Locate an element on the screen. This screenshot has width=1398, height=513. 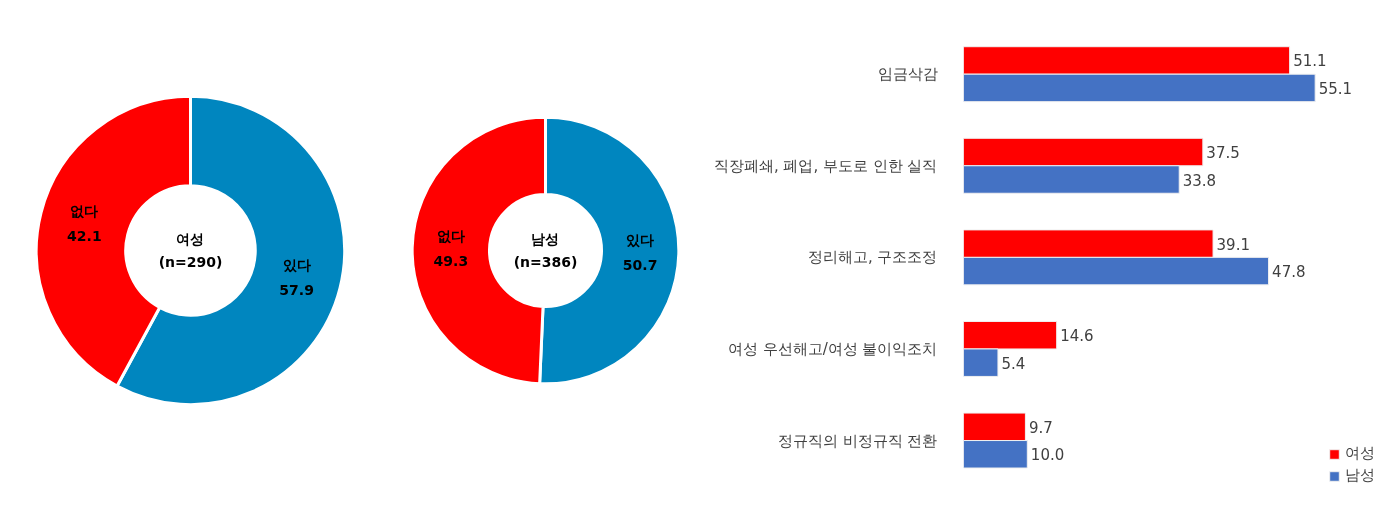
data-label: 37.5 is located at coordinates (1223, 153).